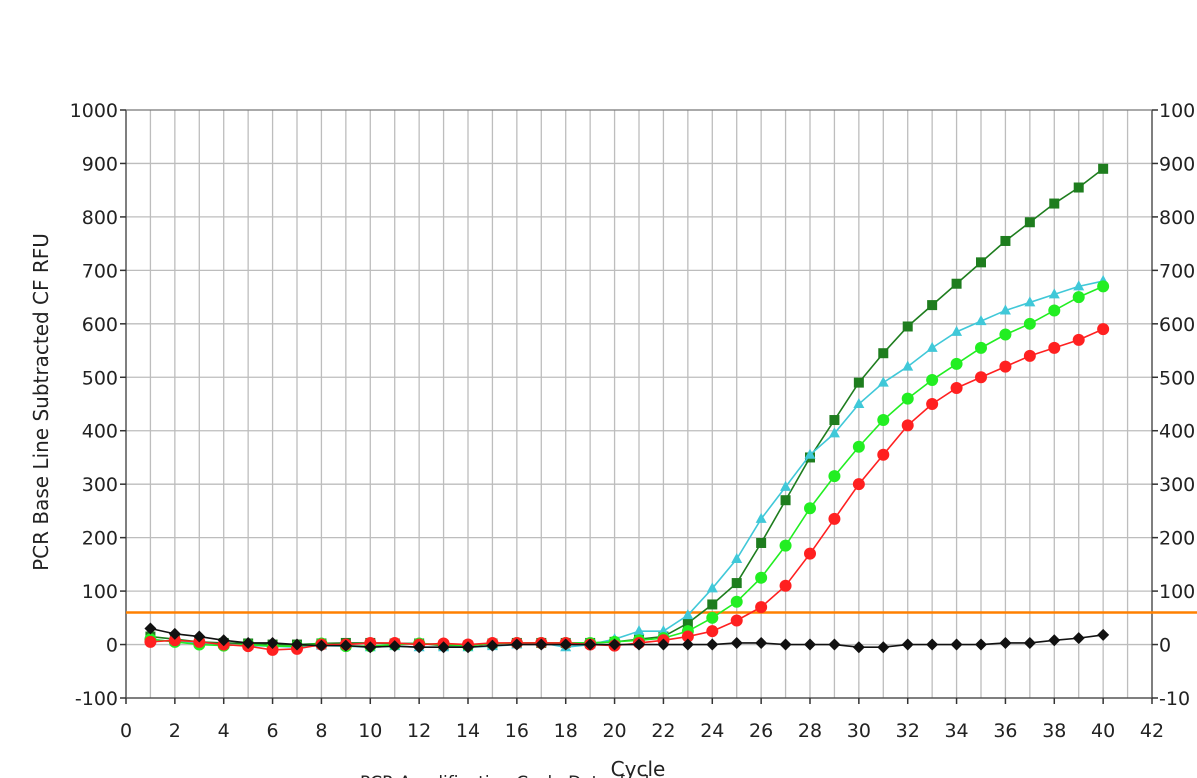 This screenshot has height=778, width=1197. Describe the element at coordinates (614, 731) in the screenshot. I see `x-tick-label: 20` at that location.